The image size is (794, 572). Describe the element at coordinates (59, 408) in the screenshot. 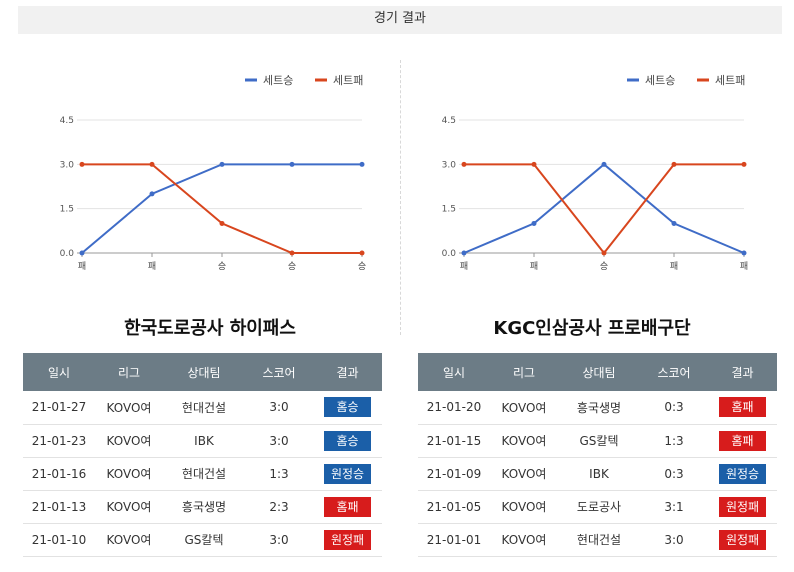

I see `date-cell: 21-01-27` at that location.